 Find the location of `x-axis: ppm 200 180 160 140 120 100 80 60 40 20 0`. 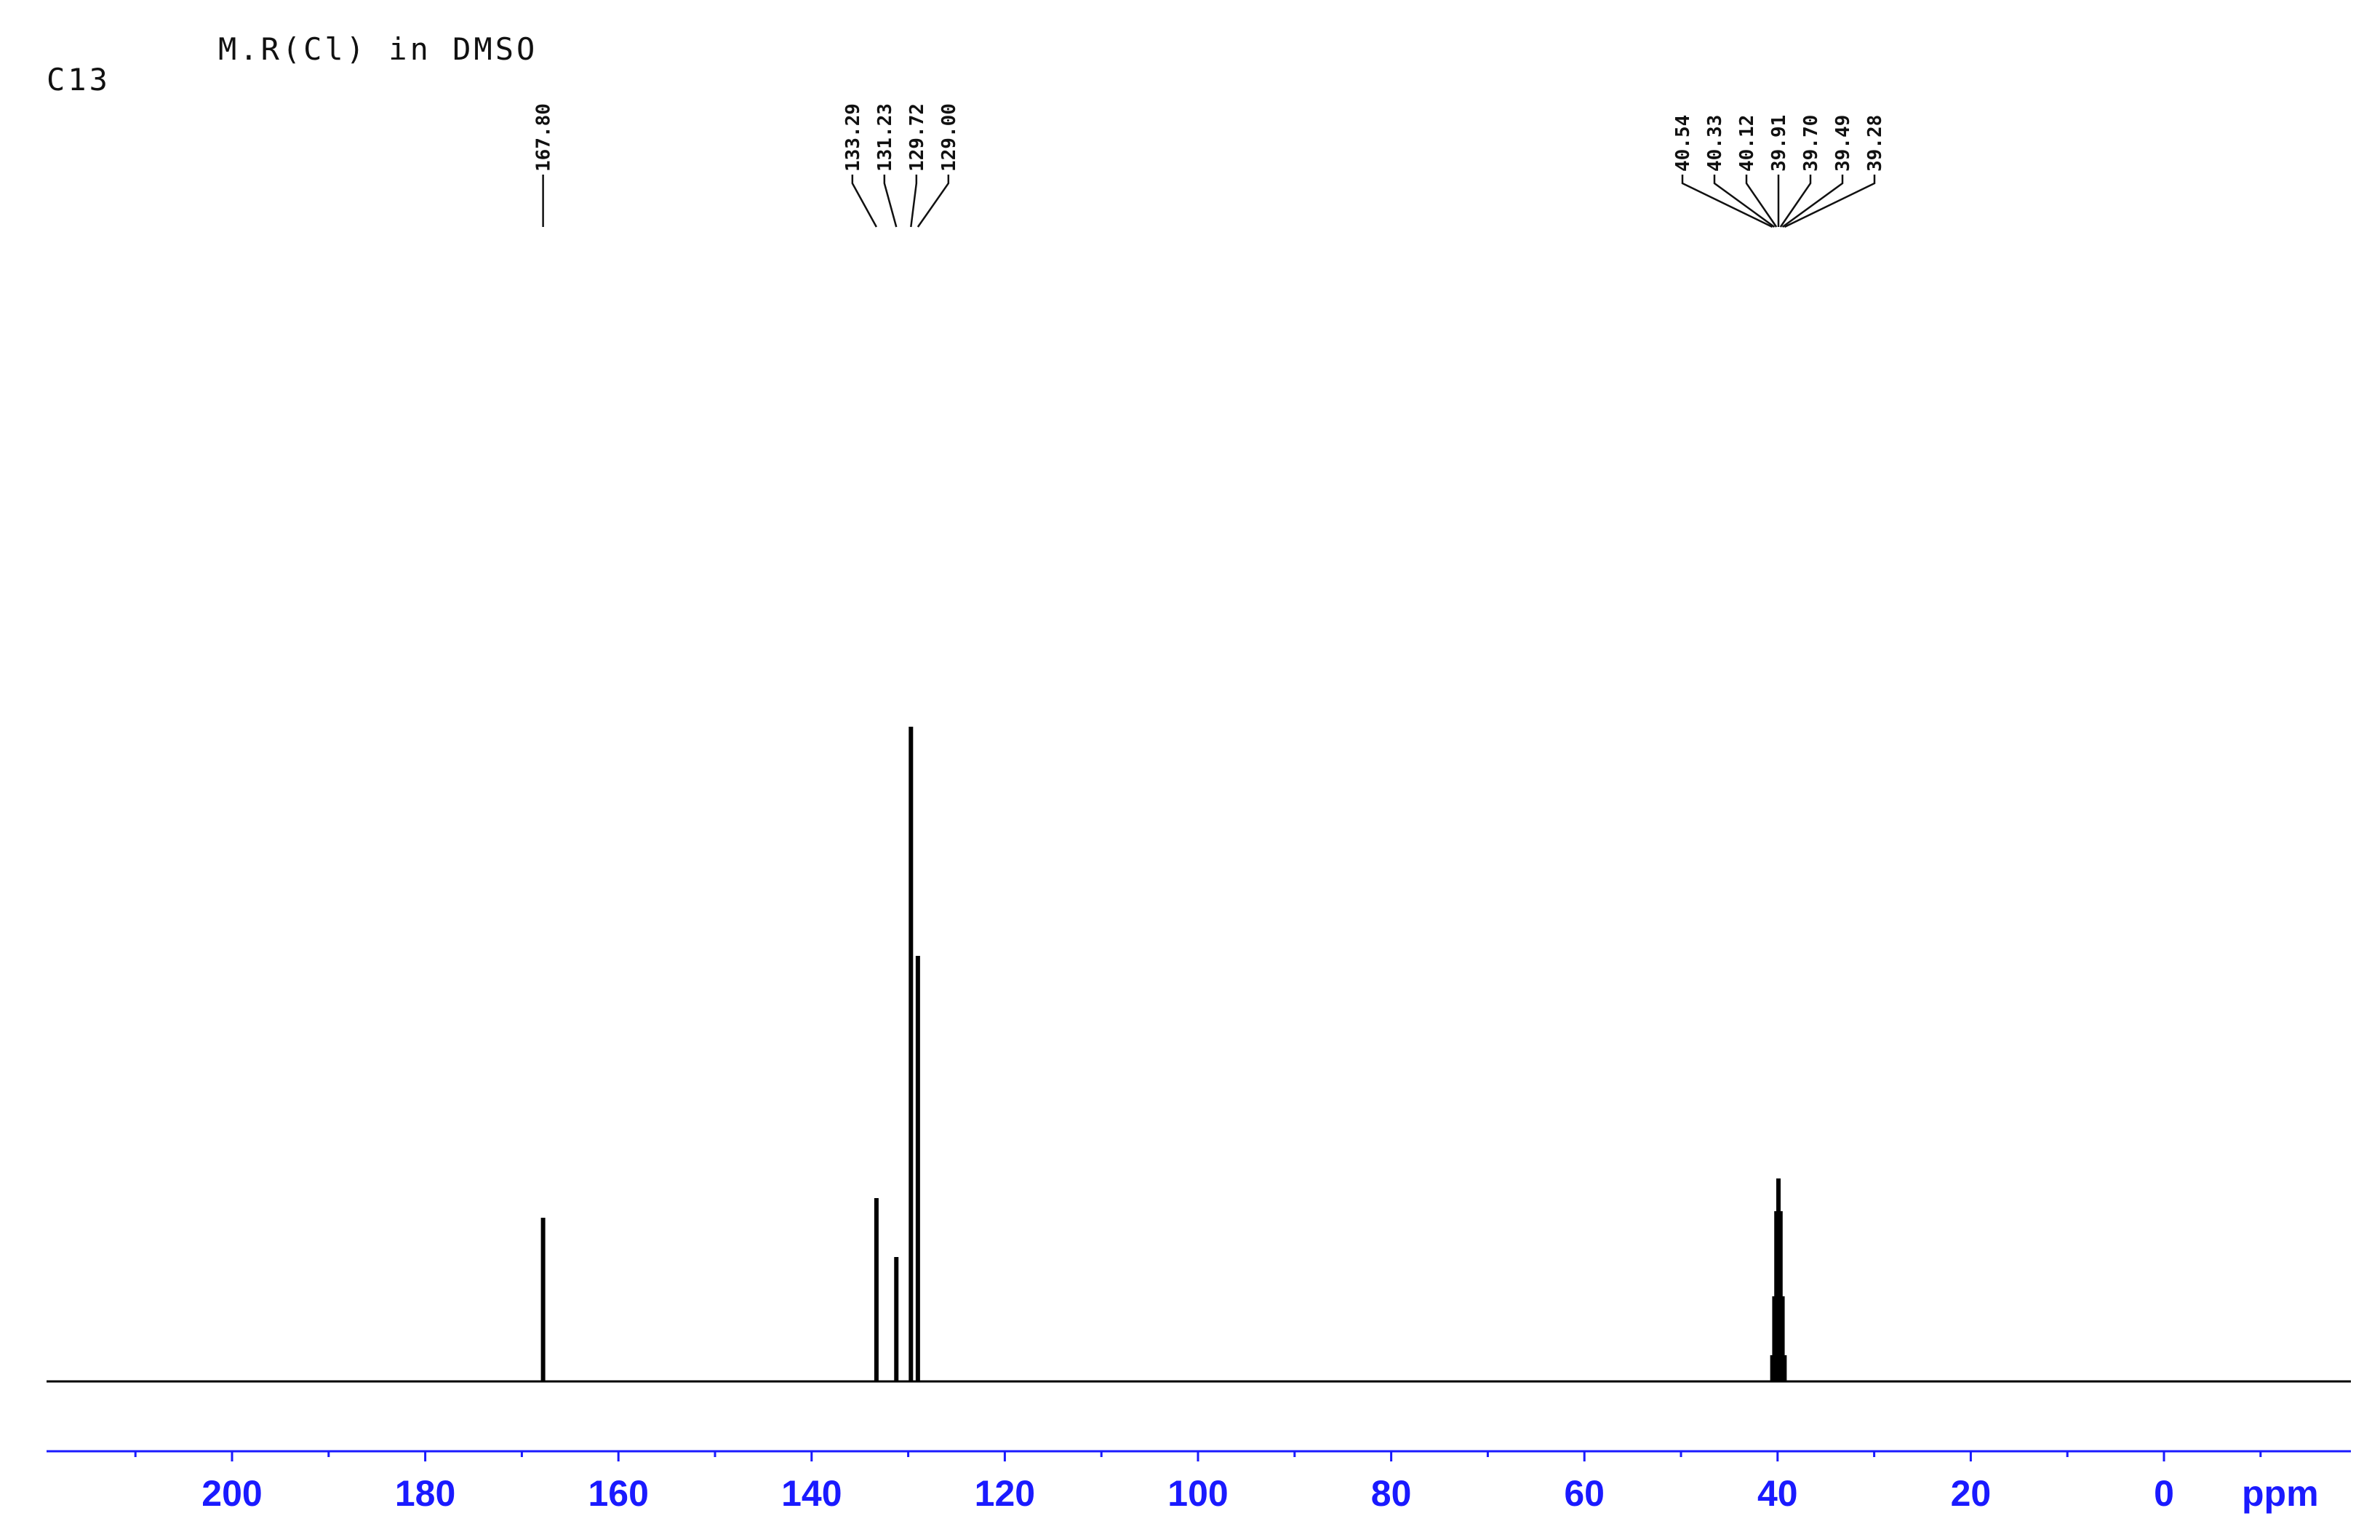

x-axis: ppm 200 180 160 140 120 100 80 60 40 20 0 is located at coordinates (1199, 1482).